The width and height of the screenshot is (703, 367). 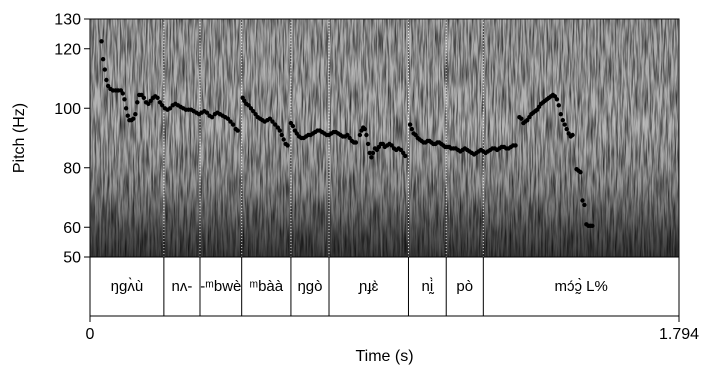 I want to click on tier-labels: ŋgʌ̀ù nʌ- -ᵐbwè ᵐbàà ŋgò ɲɟɛ̀ nḭ̀ pò mɔ́ɔ̰̀ L%, so click(x=359, y=286).